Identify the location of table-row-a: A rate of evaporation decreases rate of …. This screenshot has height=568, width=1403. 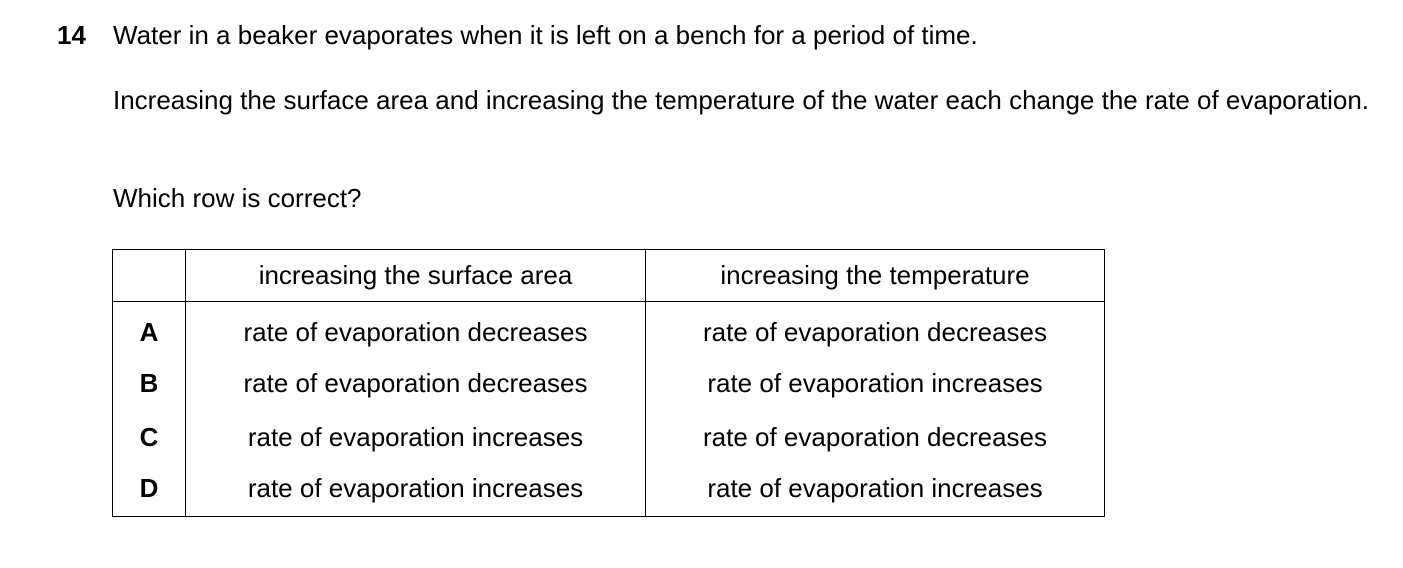
(608, 328).